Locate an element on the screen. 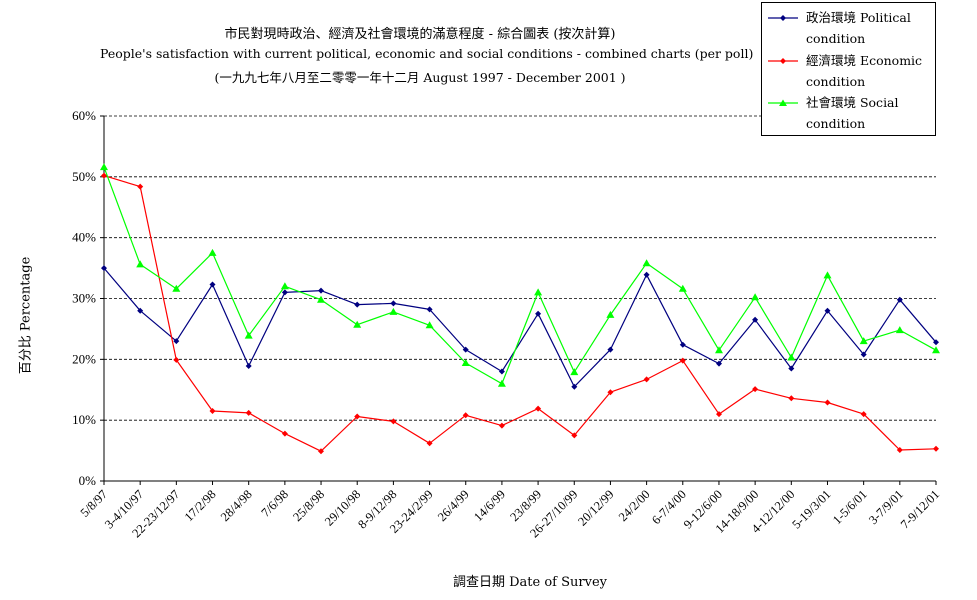  legend-label: 政治環境 Political is located at coordinates (858, 17).